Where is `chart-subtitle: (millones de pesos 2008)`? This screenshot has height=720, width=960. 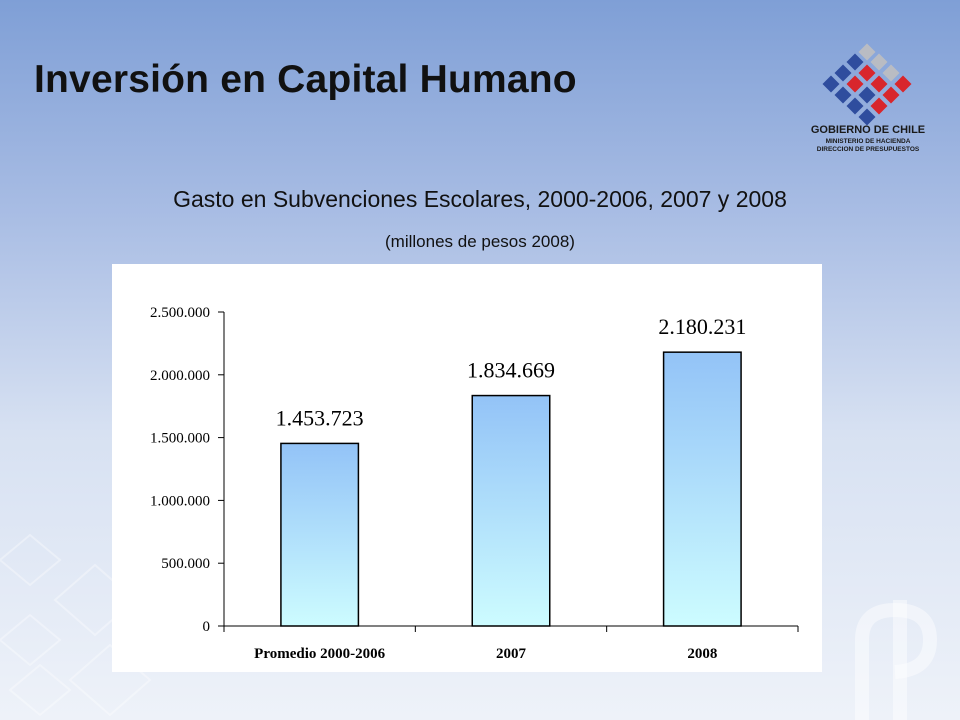
chart-subtitle: (millones de pesos 2008) is located at coordinates (480, 241).